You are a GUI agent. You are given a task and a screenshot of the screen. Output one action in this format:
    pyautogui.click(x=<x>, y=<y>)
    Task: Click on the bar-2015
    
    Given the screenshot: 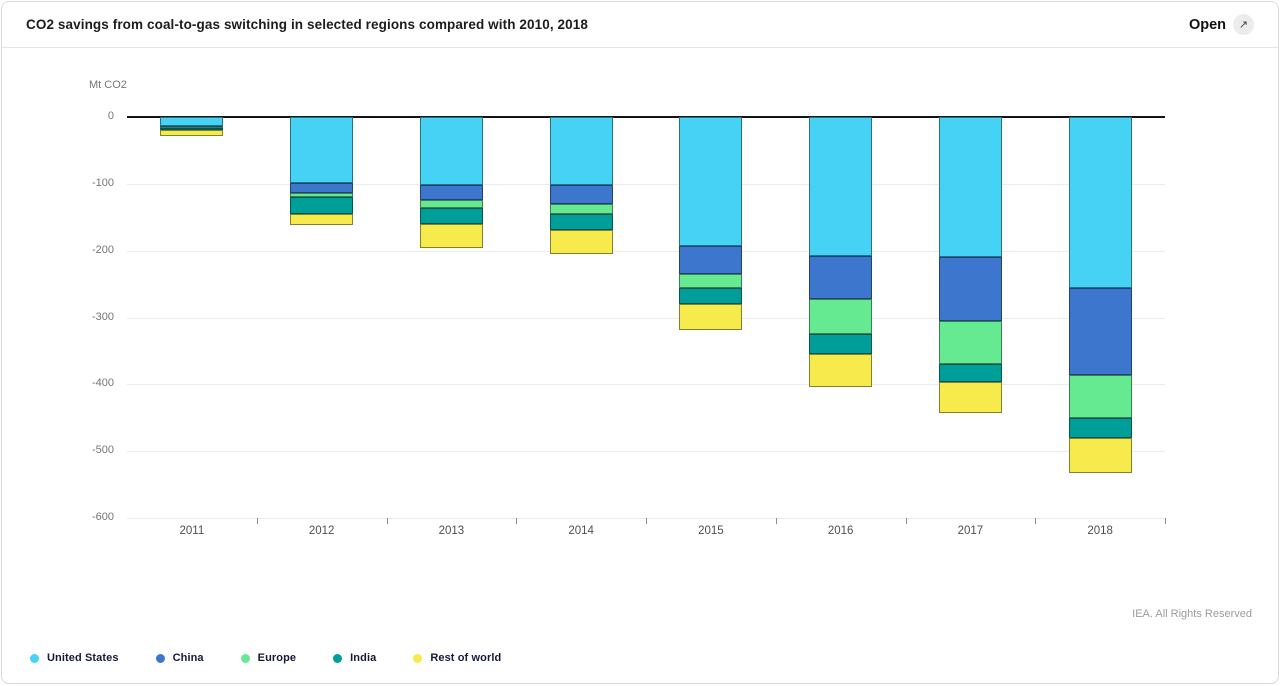 What is the action you would take?
    pyautogui.click(x=711, y=317)
    